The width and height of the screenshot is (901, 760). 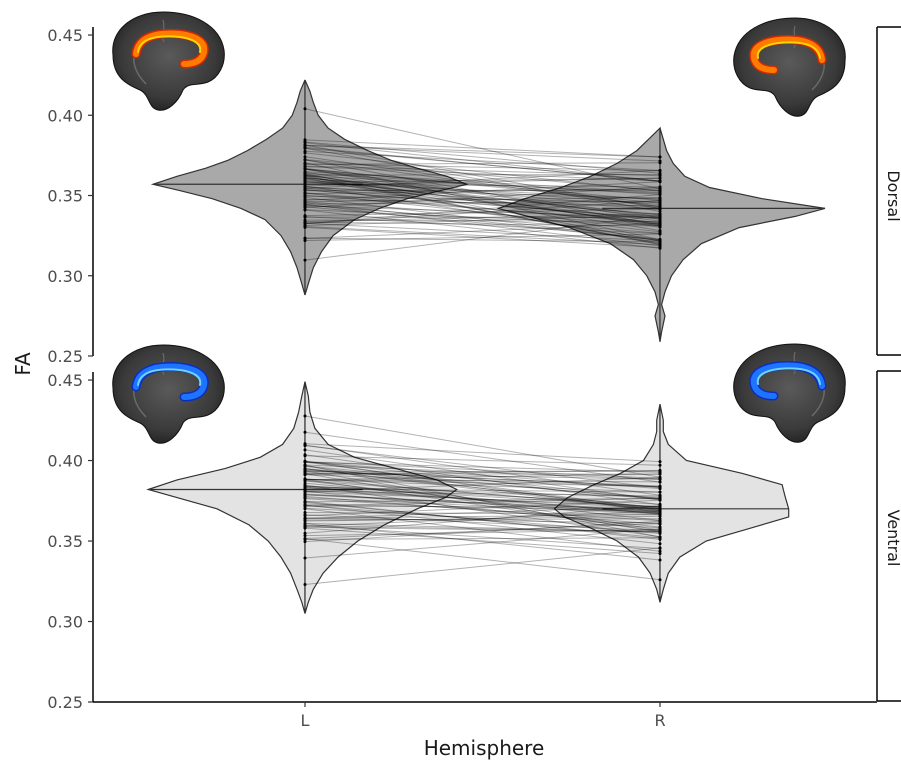 I want to click on strip-dorsal: Dorsal, so click(x=888, y=191).